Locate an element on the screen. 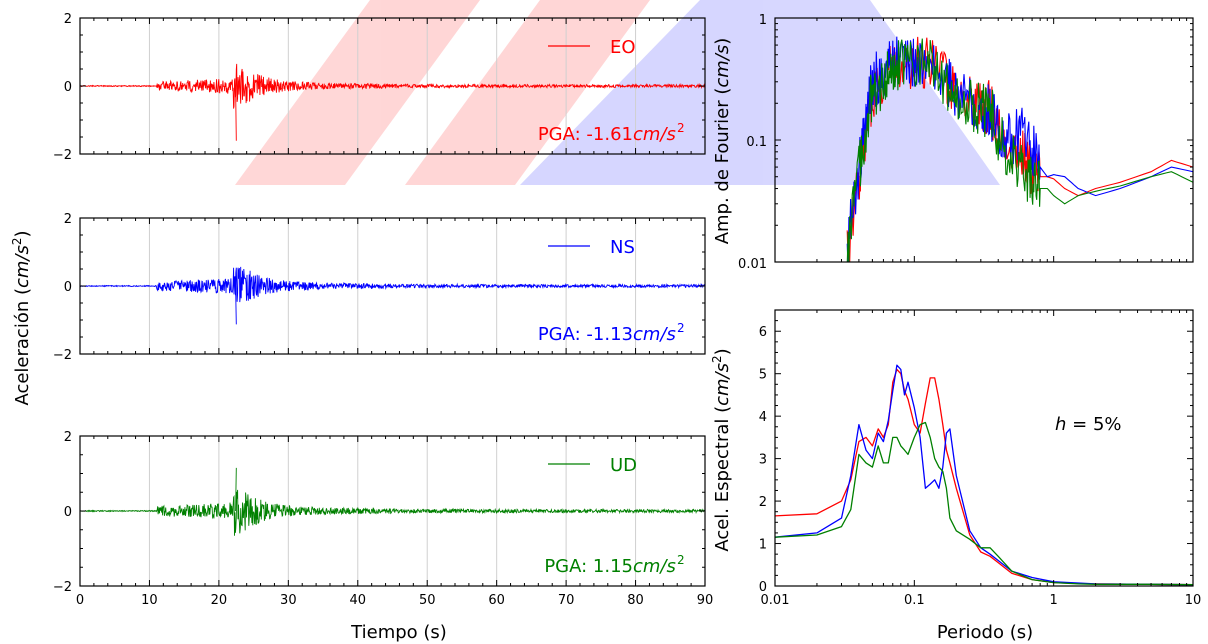  x-tick-label: 0 is located at coordinates (80, 600).